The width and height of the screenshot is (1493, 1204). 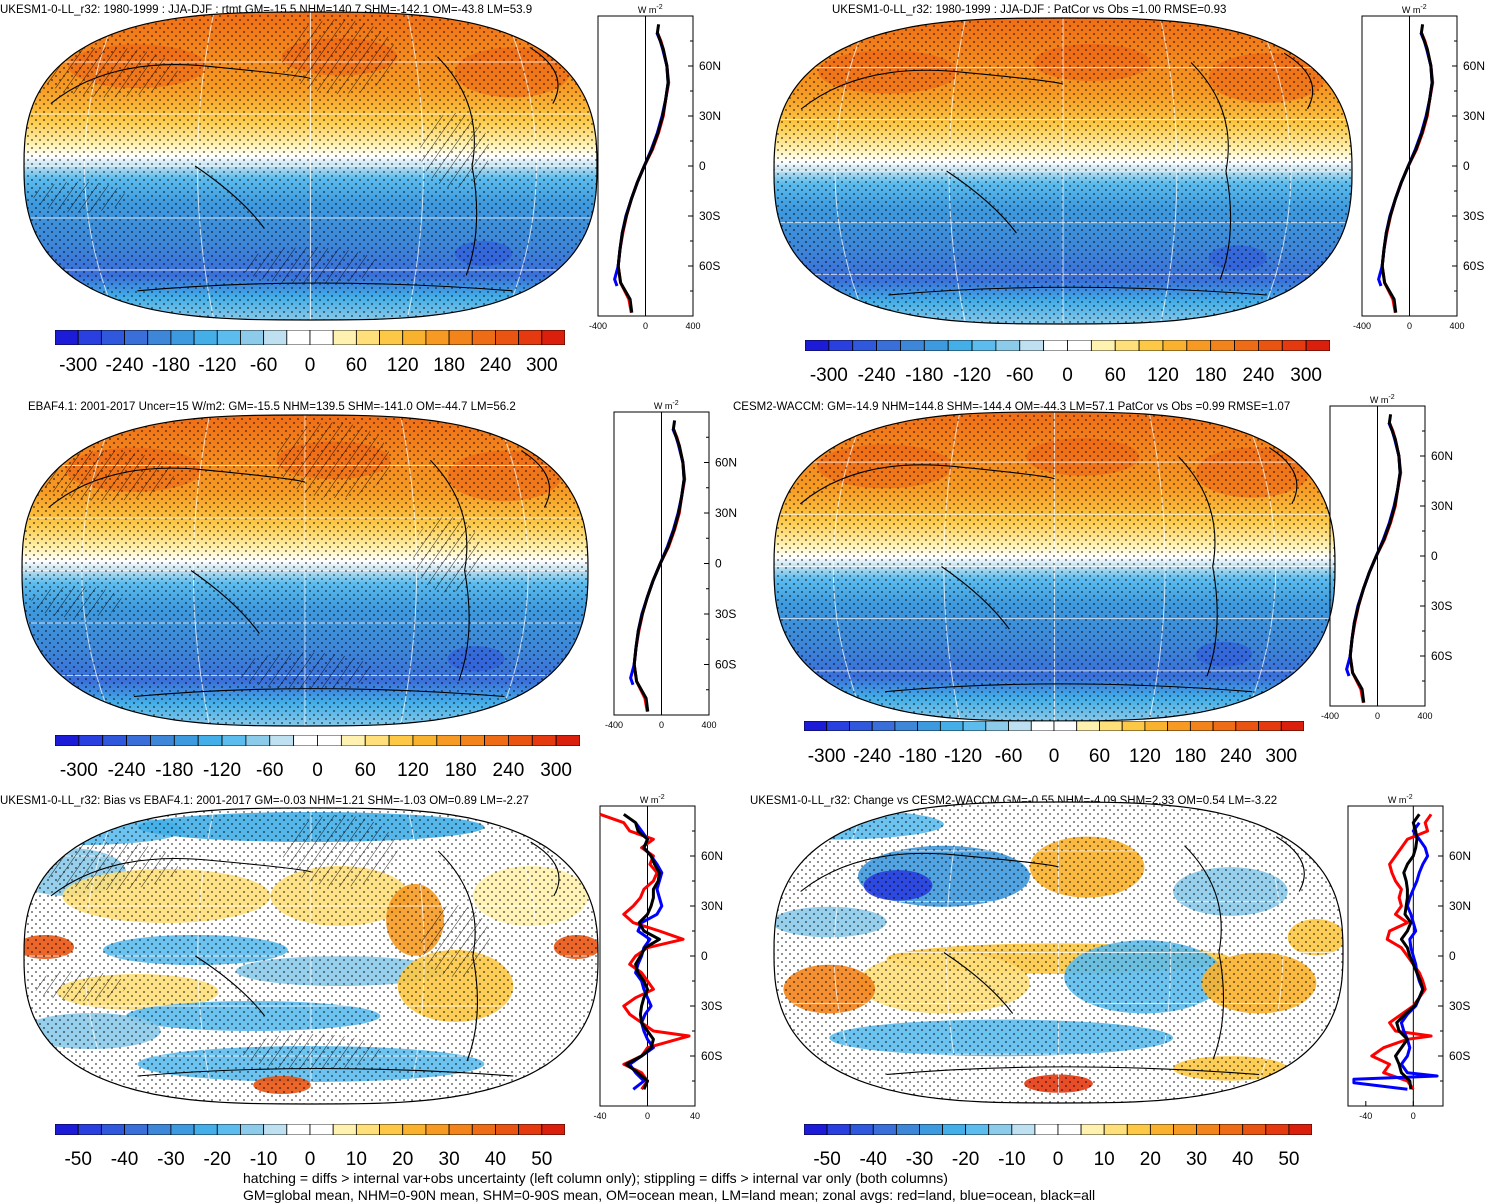 I want to click on zonal-ocean-line, so click(x=657, y=557).